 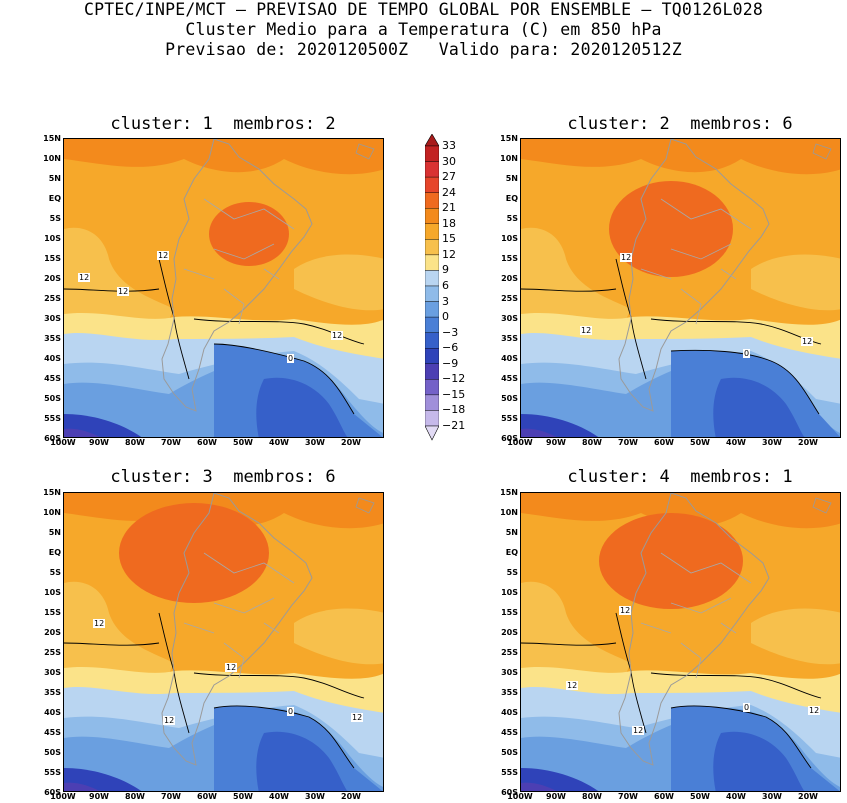 What do you see at coordinates (680, 124) in the screenshot?
I see `panel-2-title: cluster: 2 membros: 6` at bounding box center [680, 124].